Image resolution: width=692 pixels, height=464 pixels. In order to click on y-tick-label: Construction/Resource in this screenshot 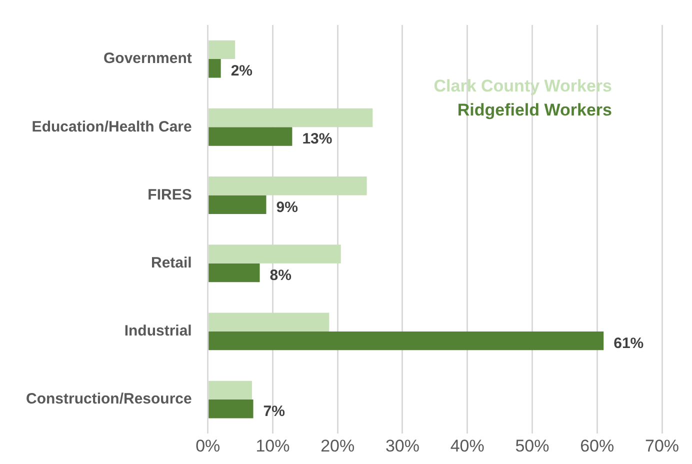, I will do `click(109, 399)`.